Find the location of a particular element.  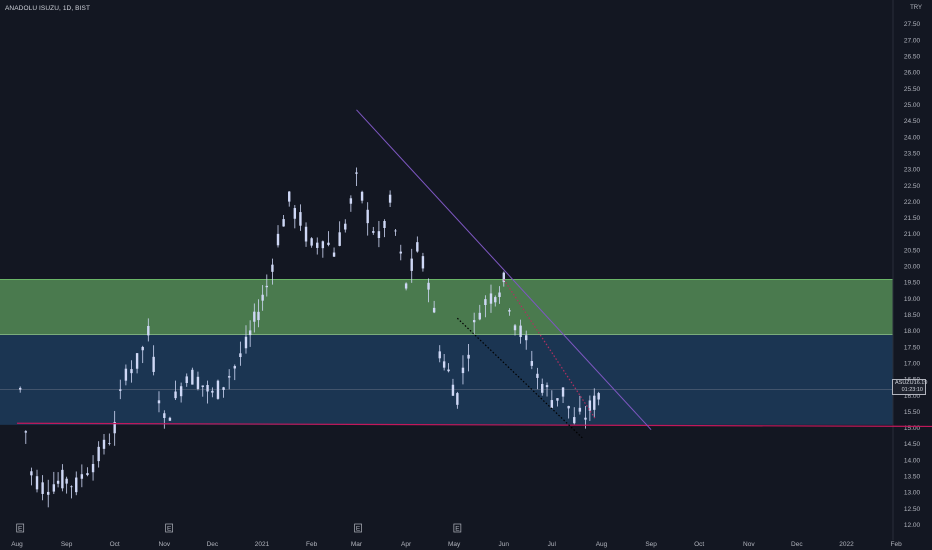

y-tick-label: 24.00 is located at coordinates (912, 137).